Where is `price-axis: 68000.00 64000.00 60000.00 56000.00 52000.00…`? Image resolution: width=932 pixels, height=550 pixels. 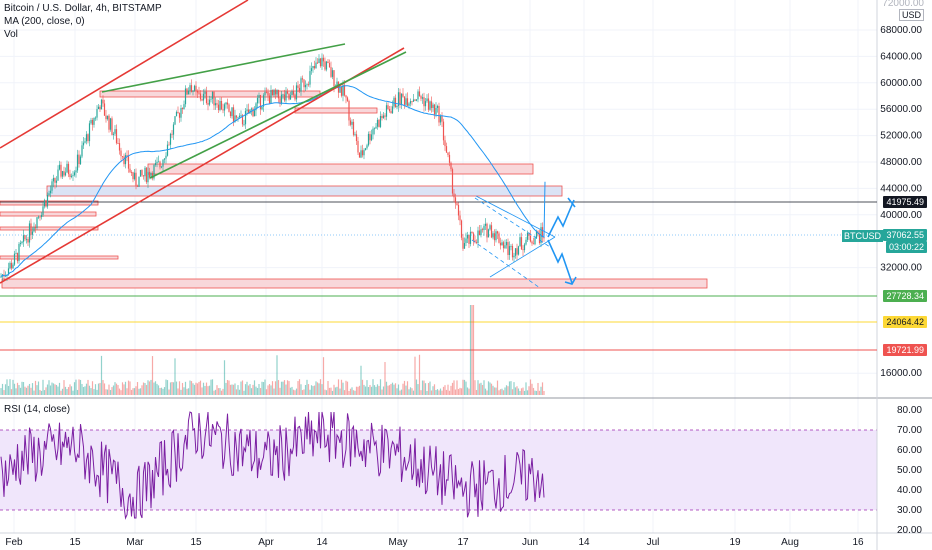 price-axis: 68000.00 64000.00 60000.00 56000.00 52000.00… is located at coordinates (901, 202).